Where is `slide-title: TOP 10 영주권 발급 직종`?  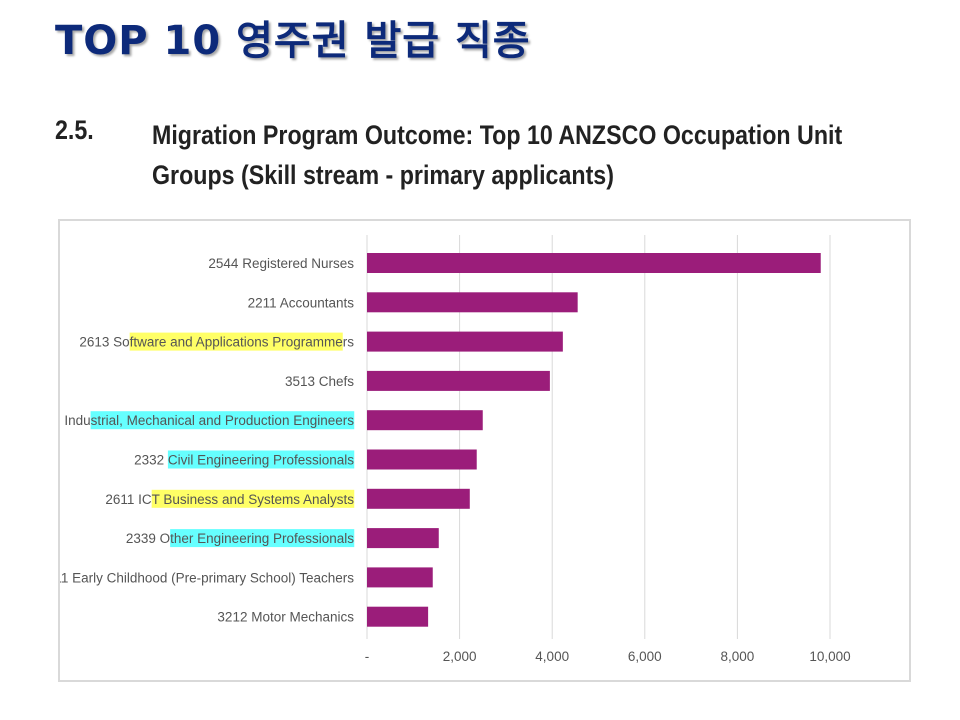 slide-title: TOP 10 영주권 발급 직종 is located at coordinates (293, 41).